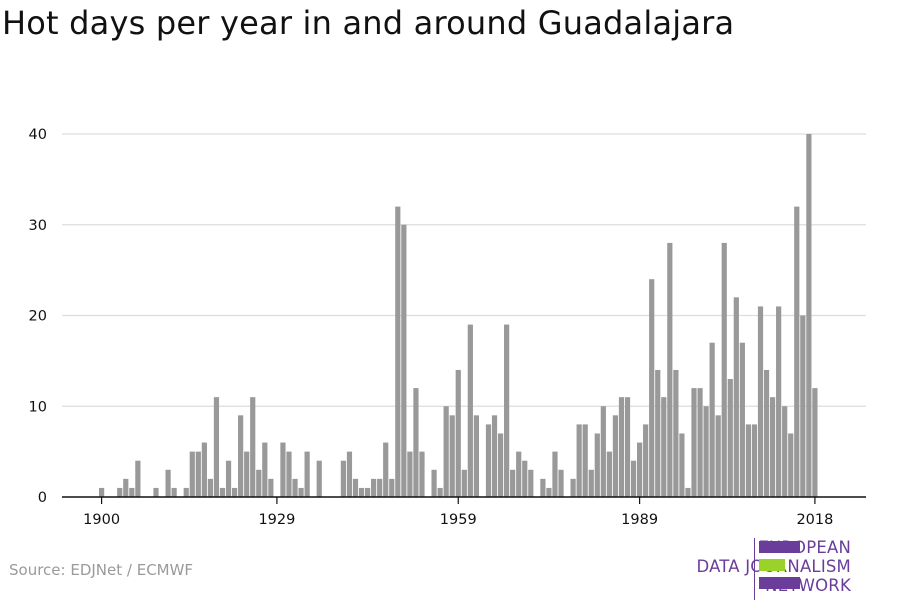 This screenshot has height=600, width=900. What do you see at coordinates (349, 474) in the screenshot?
I see `bar-1941` at bounding box center [349, 474].